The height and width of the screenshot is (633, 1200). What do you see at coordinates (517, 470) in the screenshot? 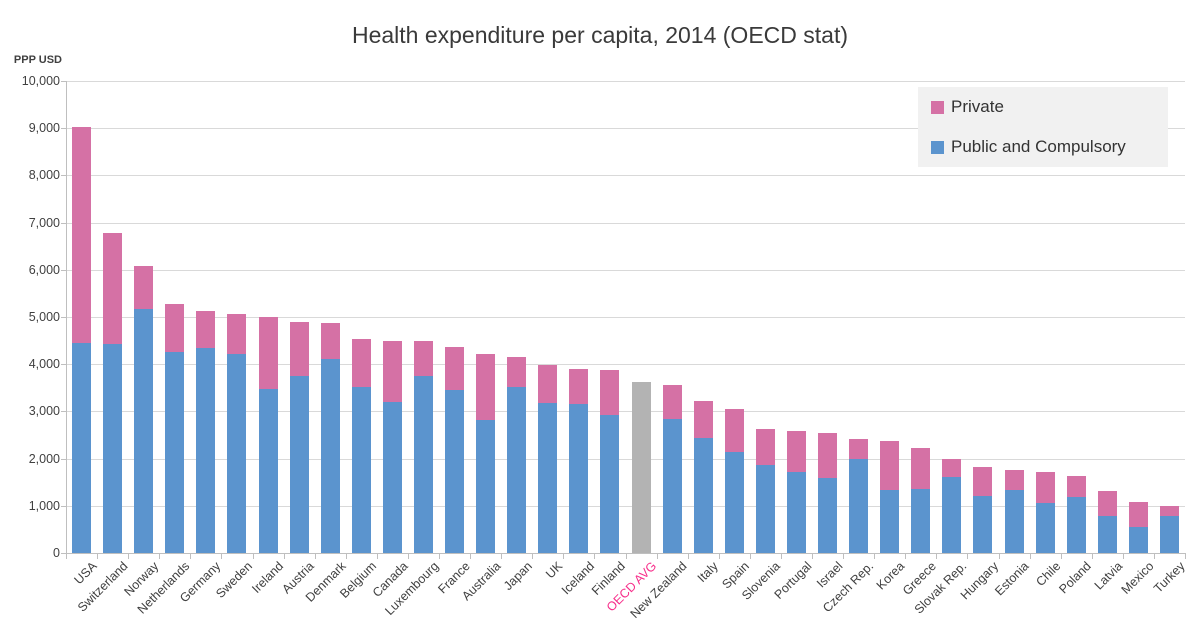
I see `bar-japan-public` at bounding box center [517, 470].